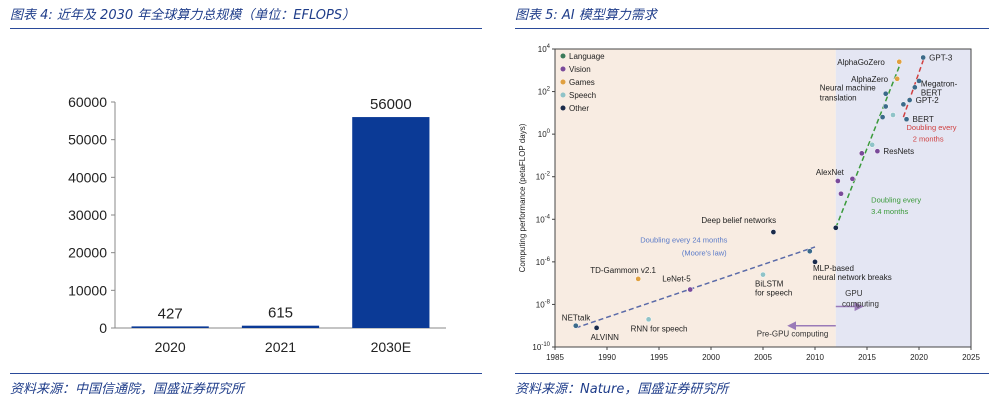  I want to click on doubling-3-4-months-trend-line, so click(868, 146).